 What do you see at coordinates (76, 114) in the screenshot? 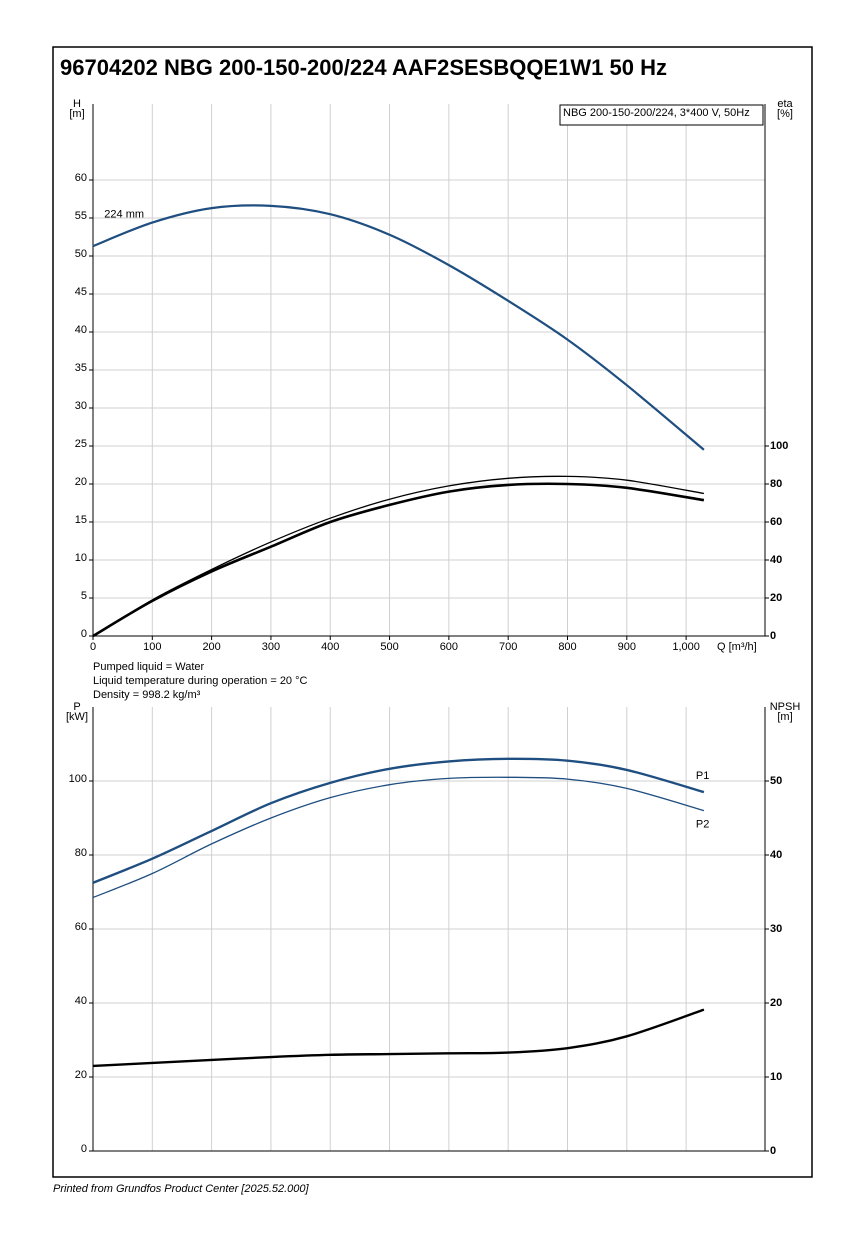
I see `y-axis-label: [m]` at bounding box center [76, 114].